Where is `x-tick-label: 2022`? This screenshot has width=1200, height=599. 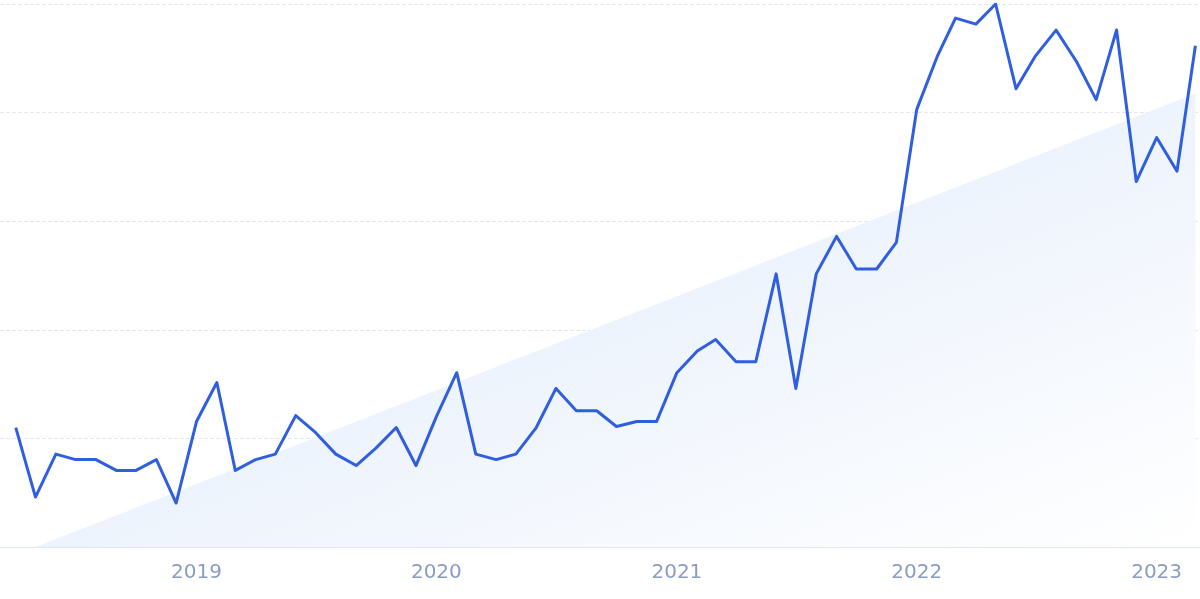 x-tick-label: 2022 is located at coordinates (917, 571).